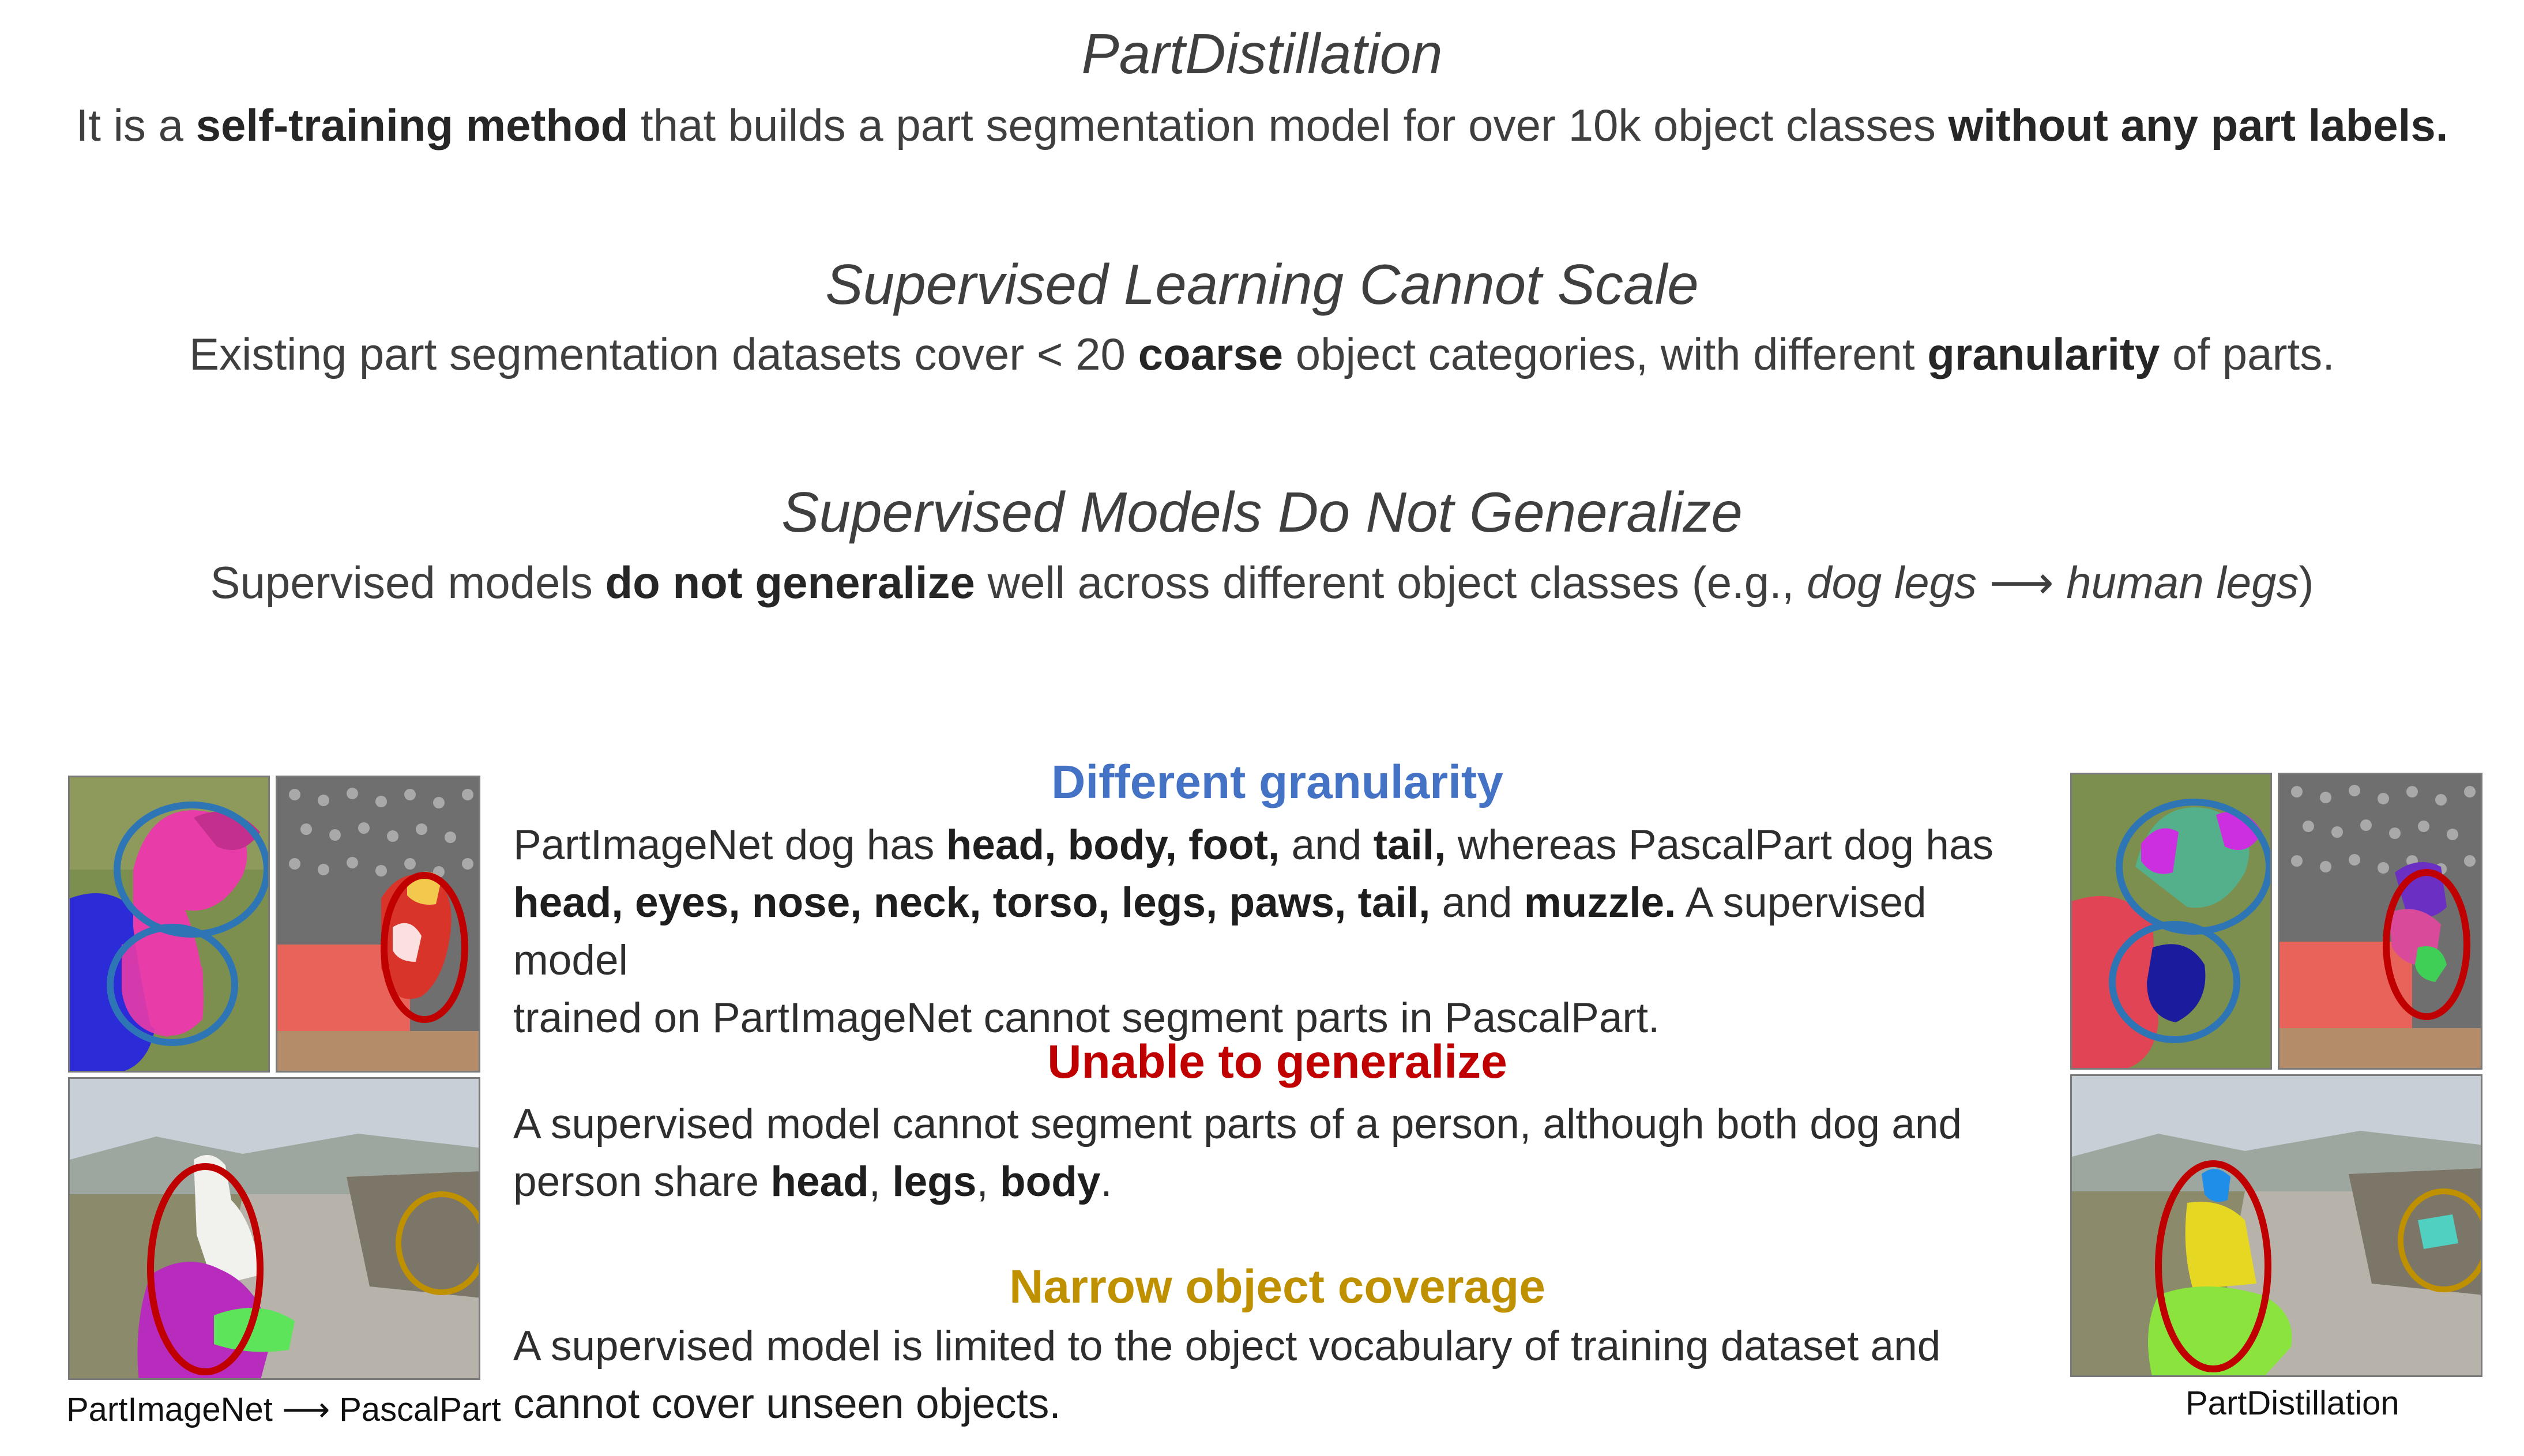 Image resolution: width=2524 pixels, height=1456 pixels. I want to click on coverage-circle-left, so click(438, 1243).